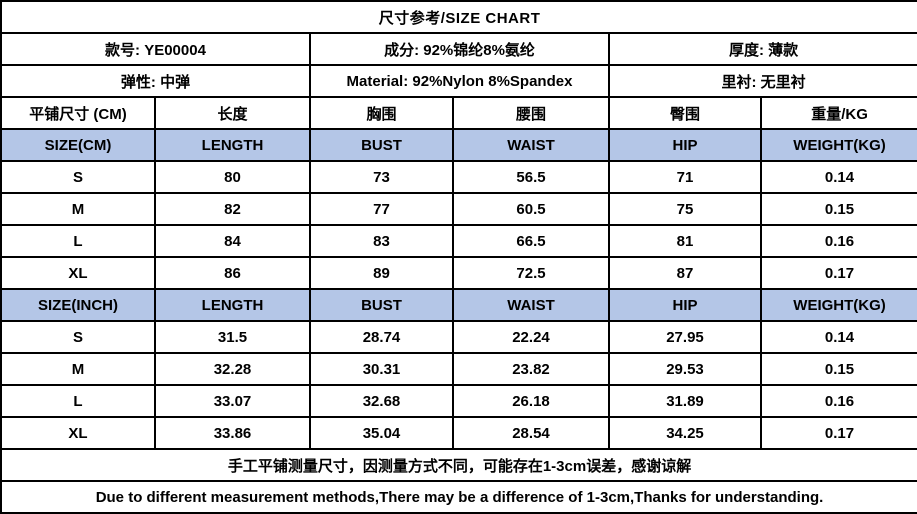 Image resolution: width=917 pixels, height=514 pixels. What do you see at coordinates (531, 401) in the screenshot?
I see `measure-cell: 26.18` at bounding box center [531, 401].